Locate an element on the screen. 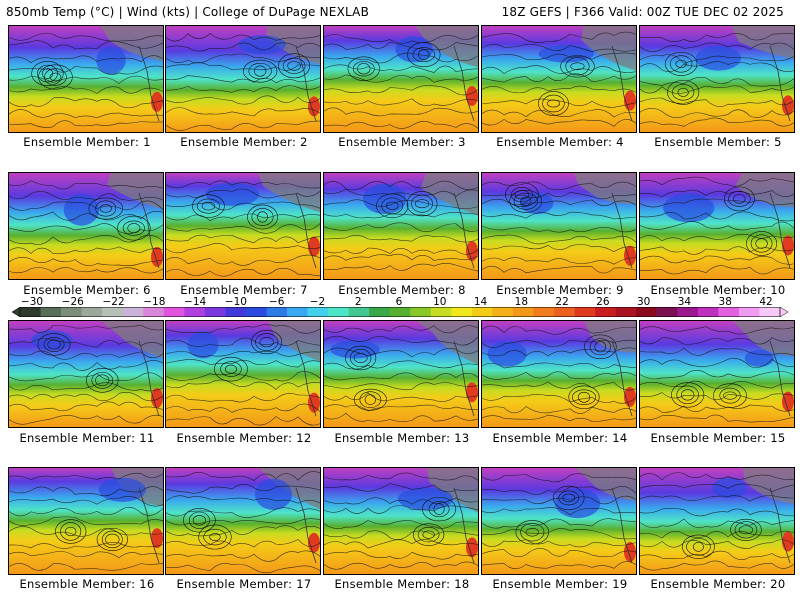  colorbar-tick-label: −18 is located at coordinates (154, 302).